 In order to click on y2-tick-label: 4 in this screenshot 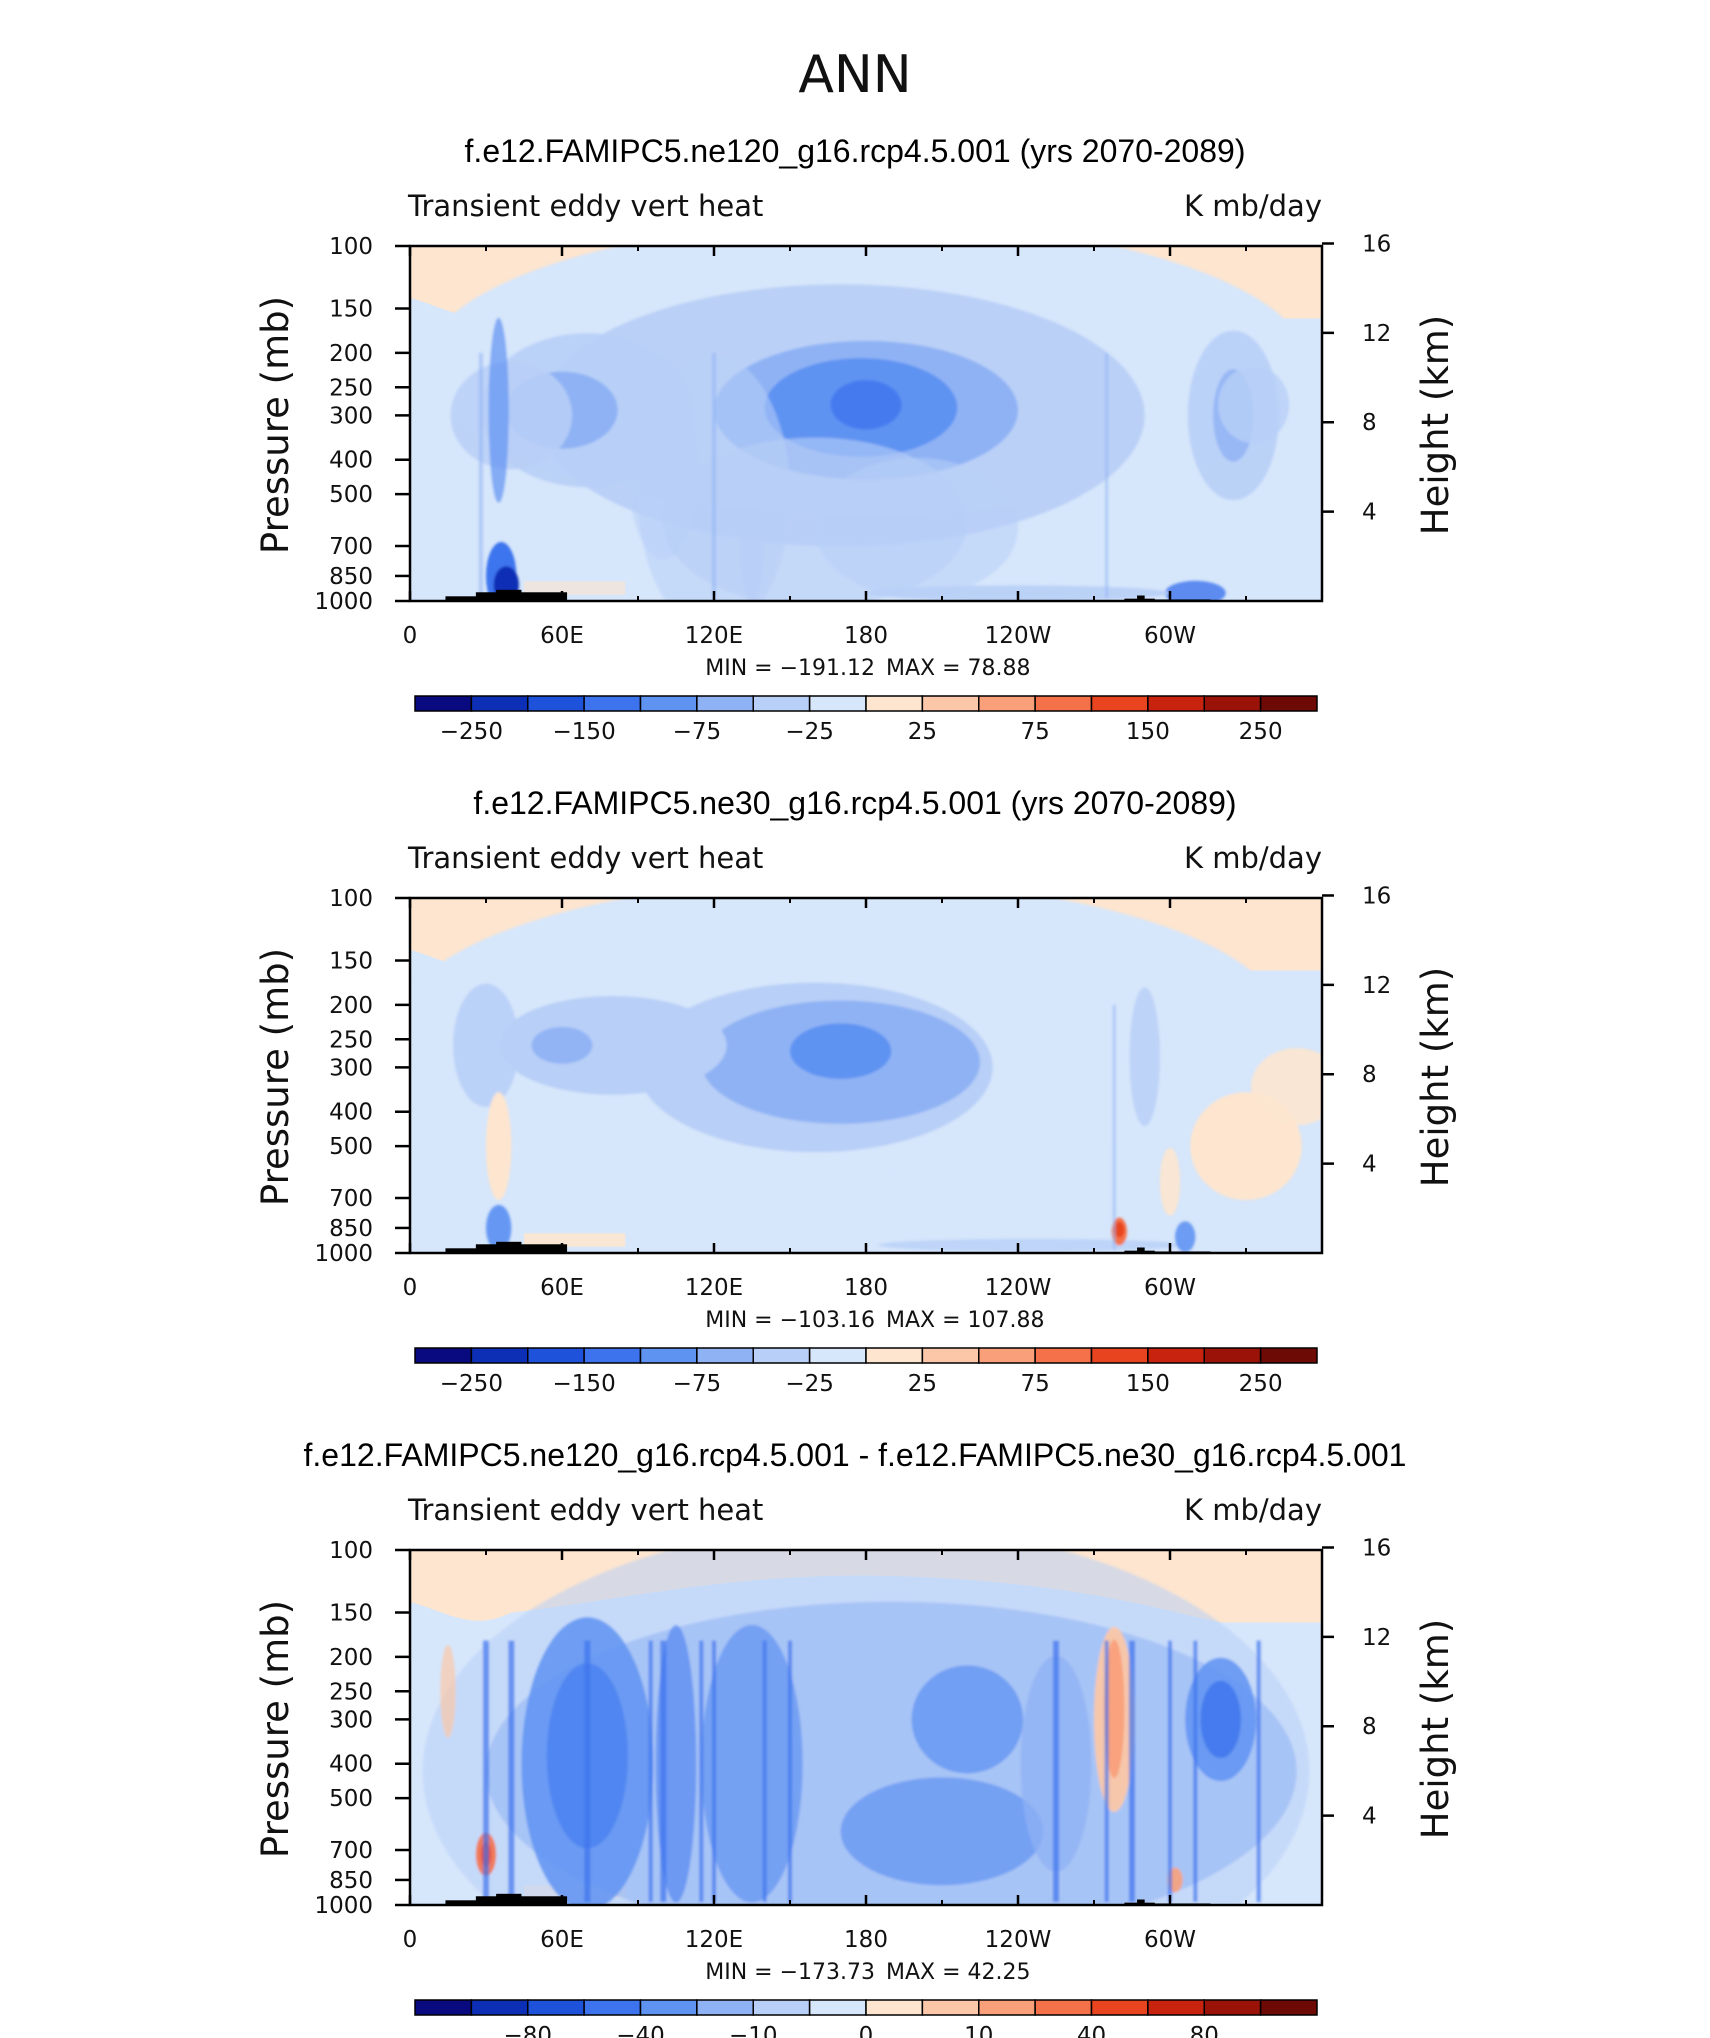, I will do `click(1369, 1817)`.